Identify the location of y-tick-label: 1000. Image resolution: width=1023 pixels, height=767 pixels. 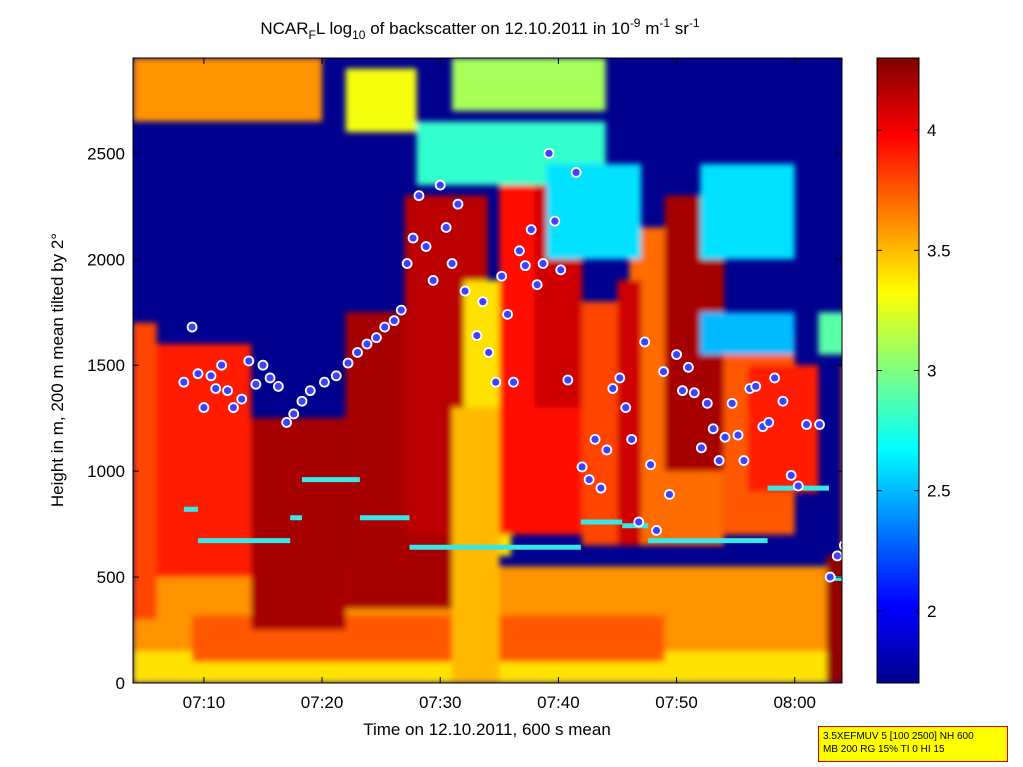
(106, 471).